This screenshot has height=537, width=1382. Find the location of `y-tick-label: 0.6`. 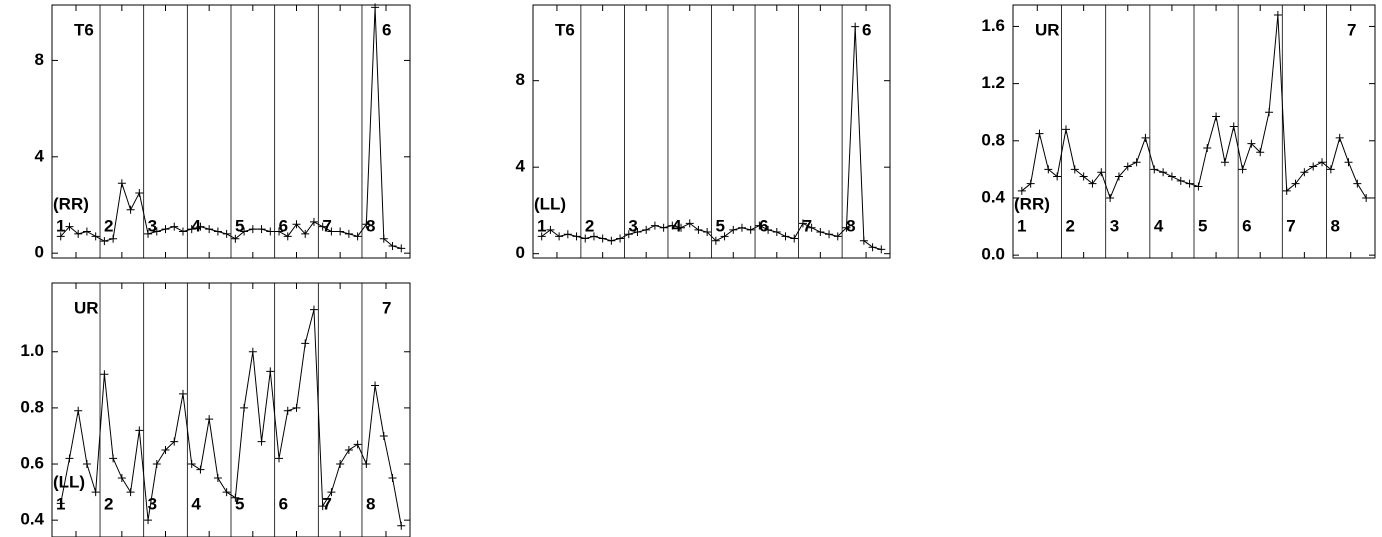

y-tick-label: 0.6 is located at coordinates (32, 463).